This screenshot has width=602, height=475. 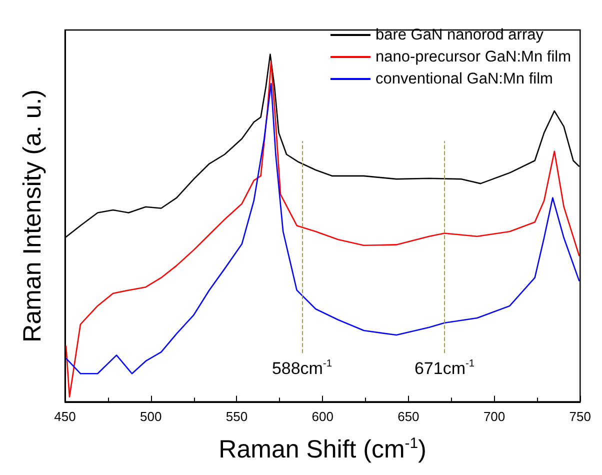 I want to click on legend-label: conventional GaN:Mn film, so click(x=464, y=79).